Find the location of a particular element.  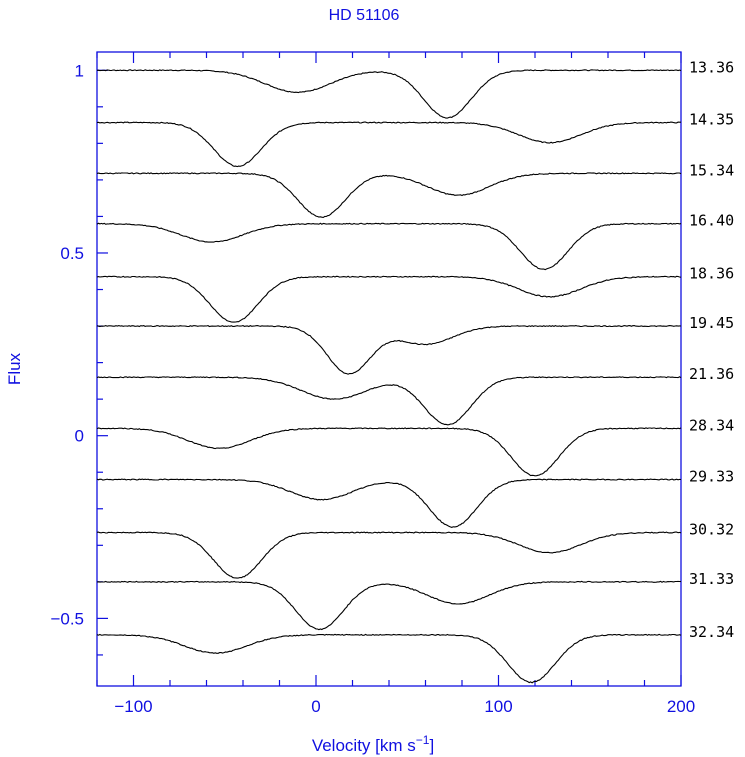

series-label: 15.34 is located at coordinates (711, 170).